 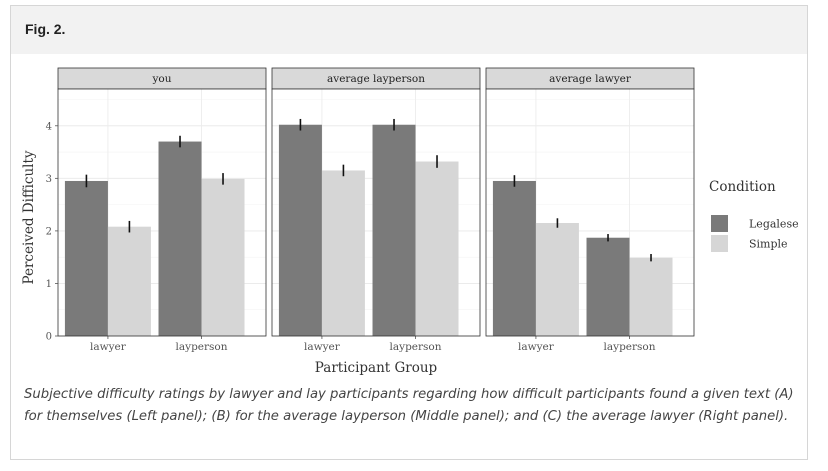 I want to click on y-tick-label: 1, so click(x=49, y=284).